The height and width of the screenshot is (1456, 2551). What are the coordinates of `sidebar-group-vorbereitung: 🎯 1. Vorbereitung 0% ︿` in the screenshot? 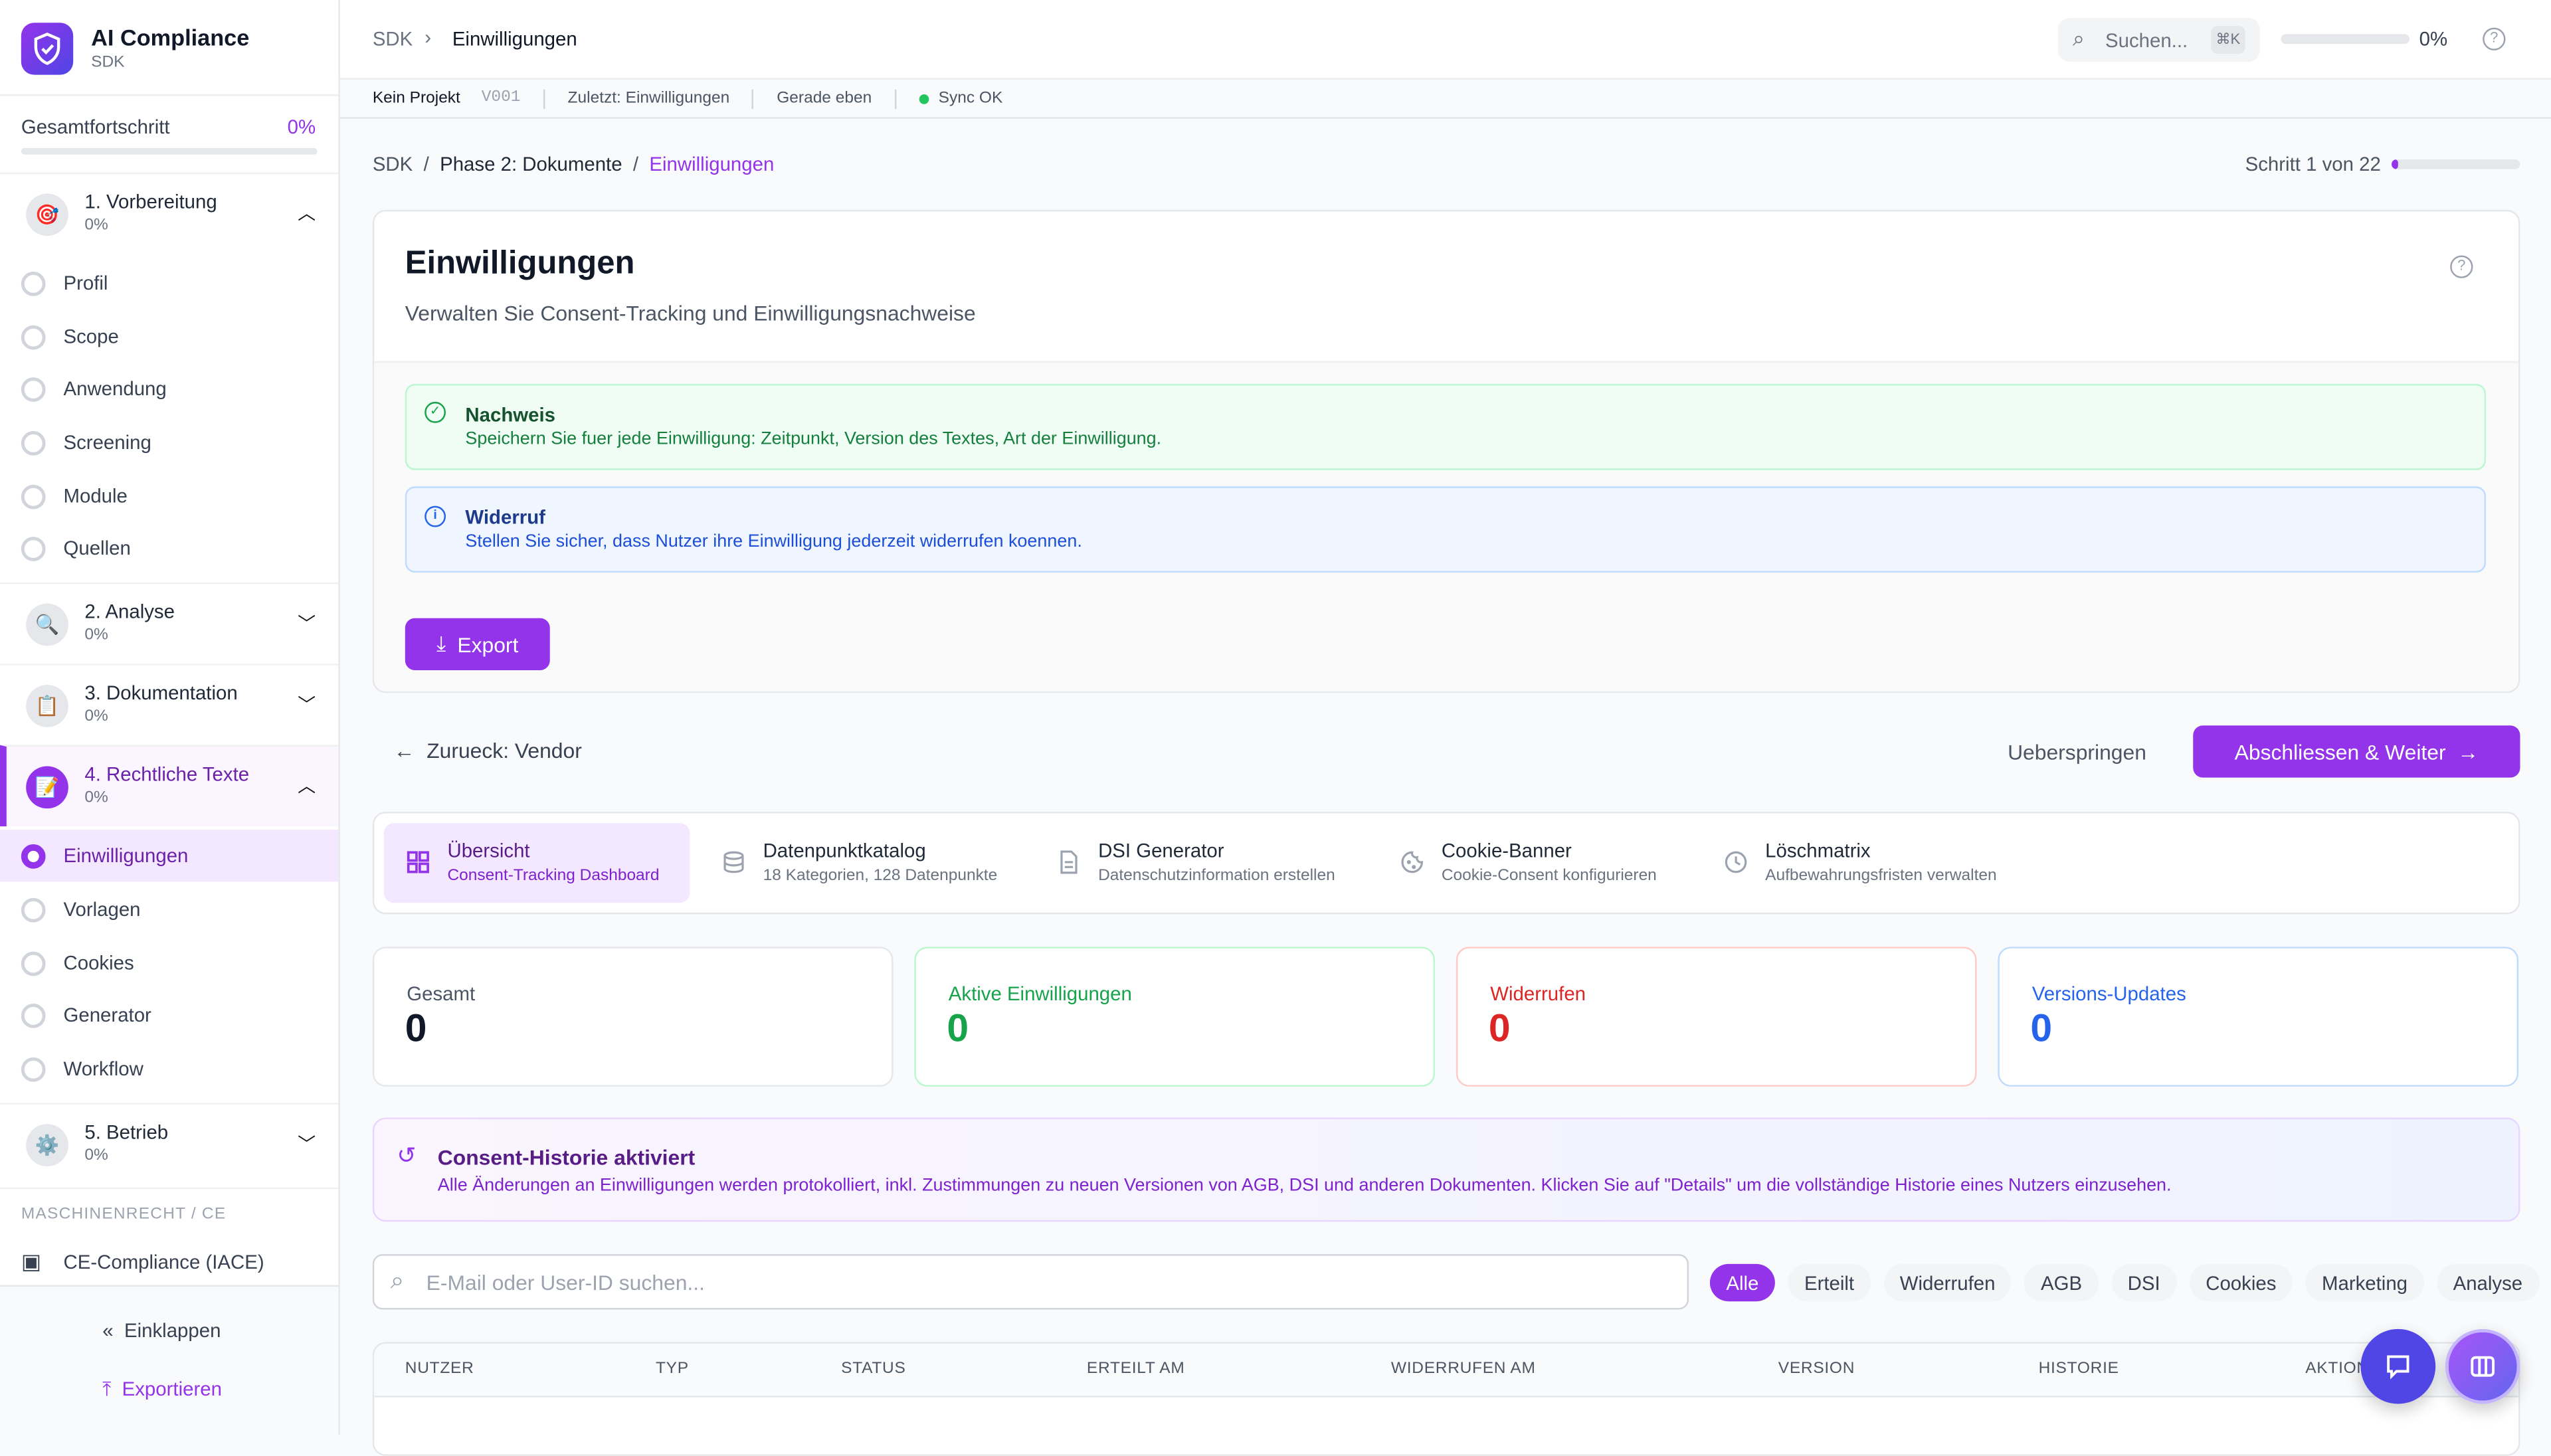 It's located at (169, 213).